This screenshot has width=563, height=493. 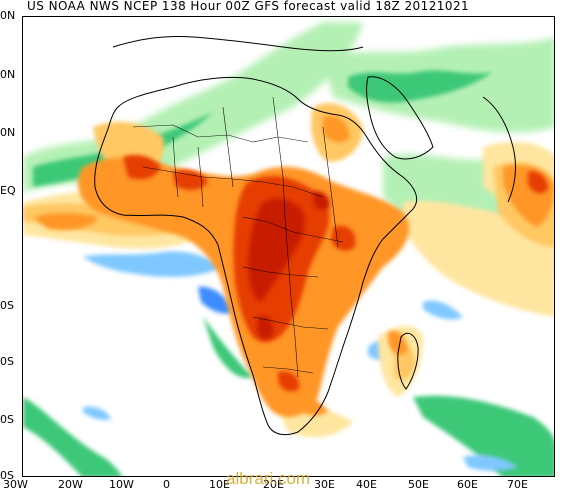 I want to click on lat-label-20n: 0N, so click(x=8, y=74).